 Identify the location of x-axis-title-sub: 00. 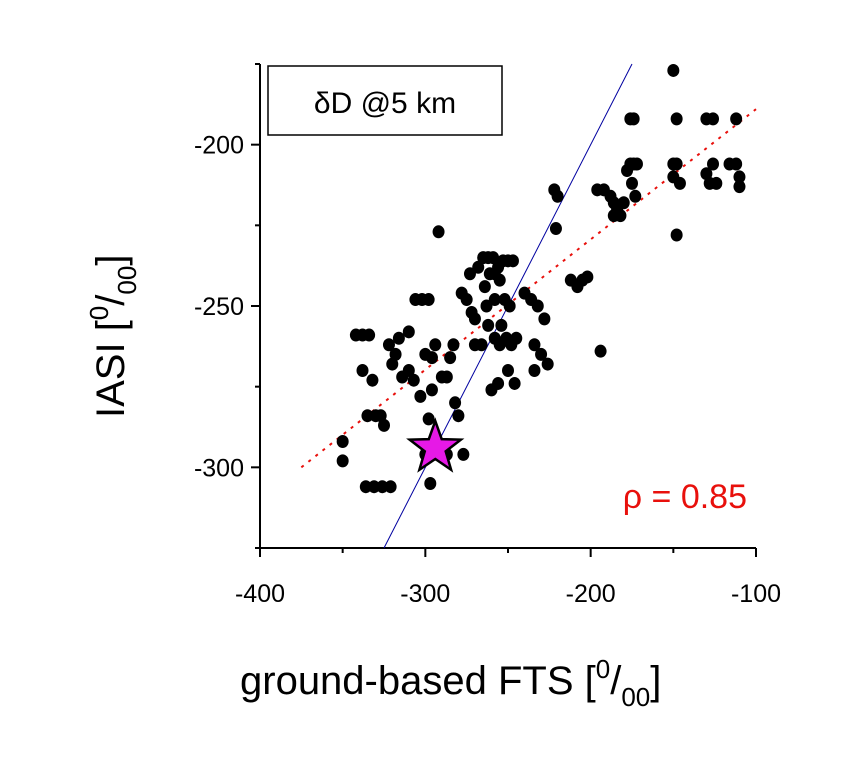
(635, 697).